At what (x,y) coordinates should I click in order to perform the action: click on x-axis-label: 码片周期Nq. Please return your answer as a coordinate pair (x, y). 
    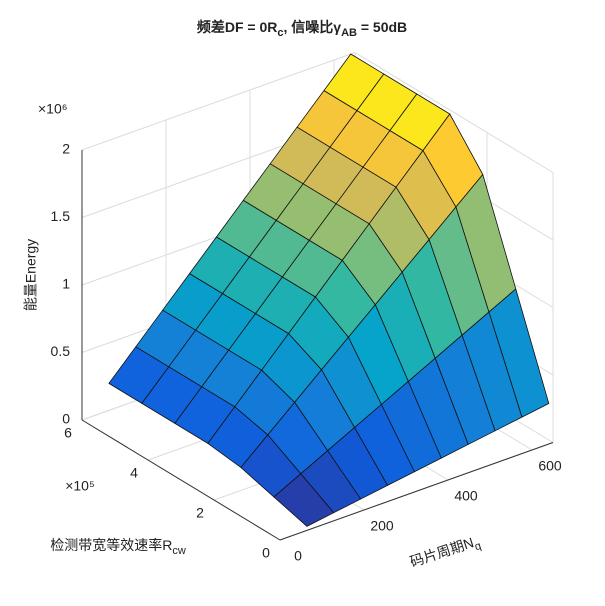
    Looking at the image, I should click on (445, 553).